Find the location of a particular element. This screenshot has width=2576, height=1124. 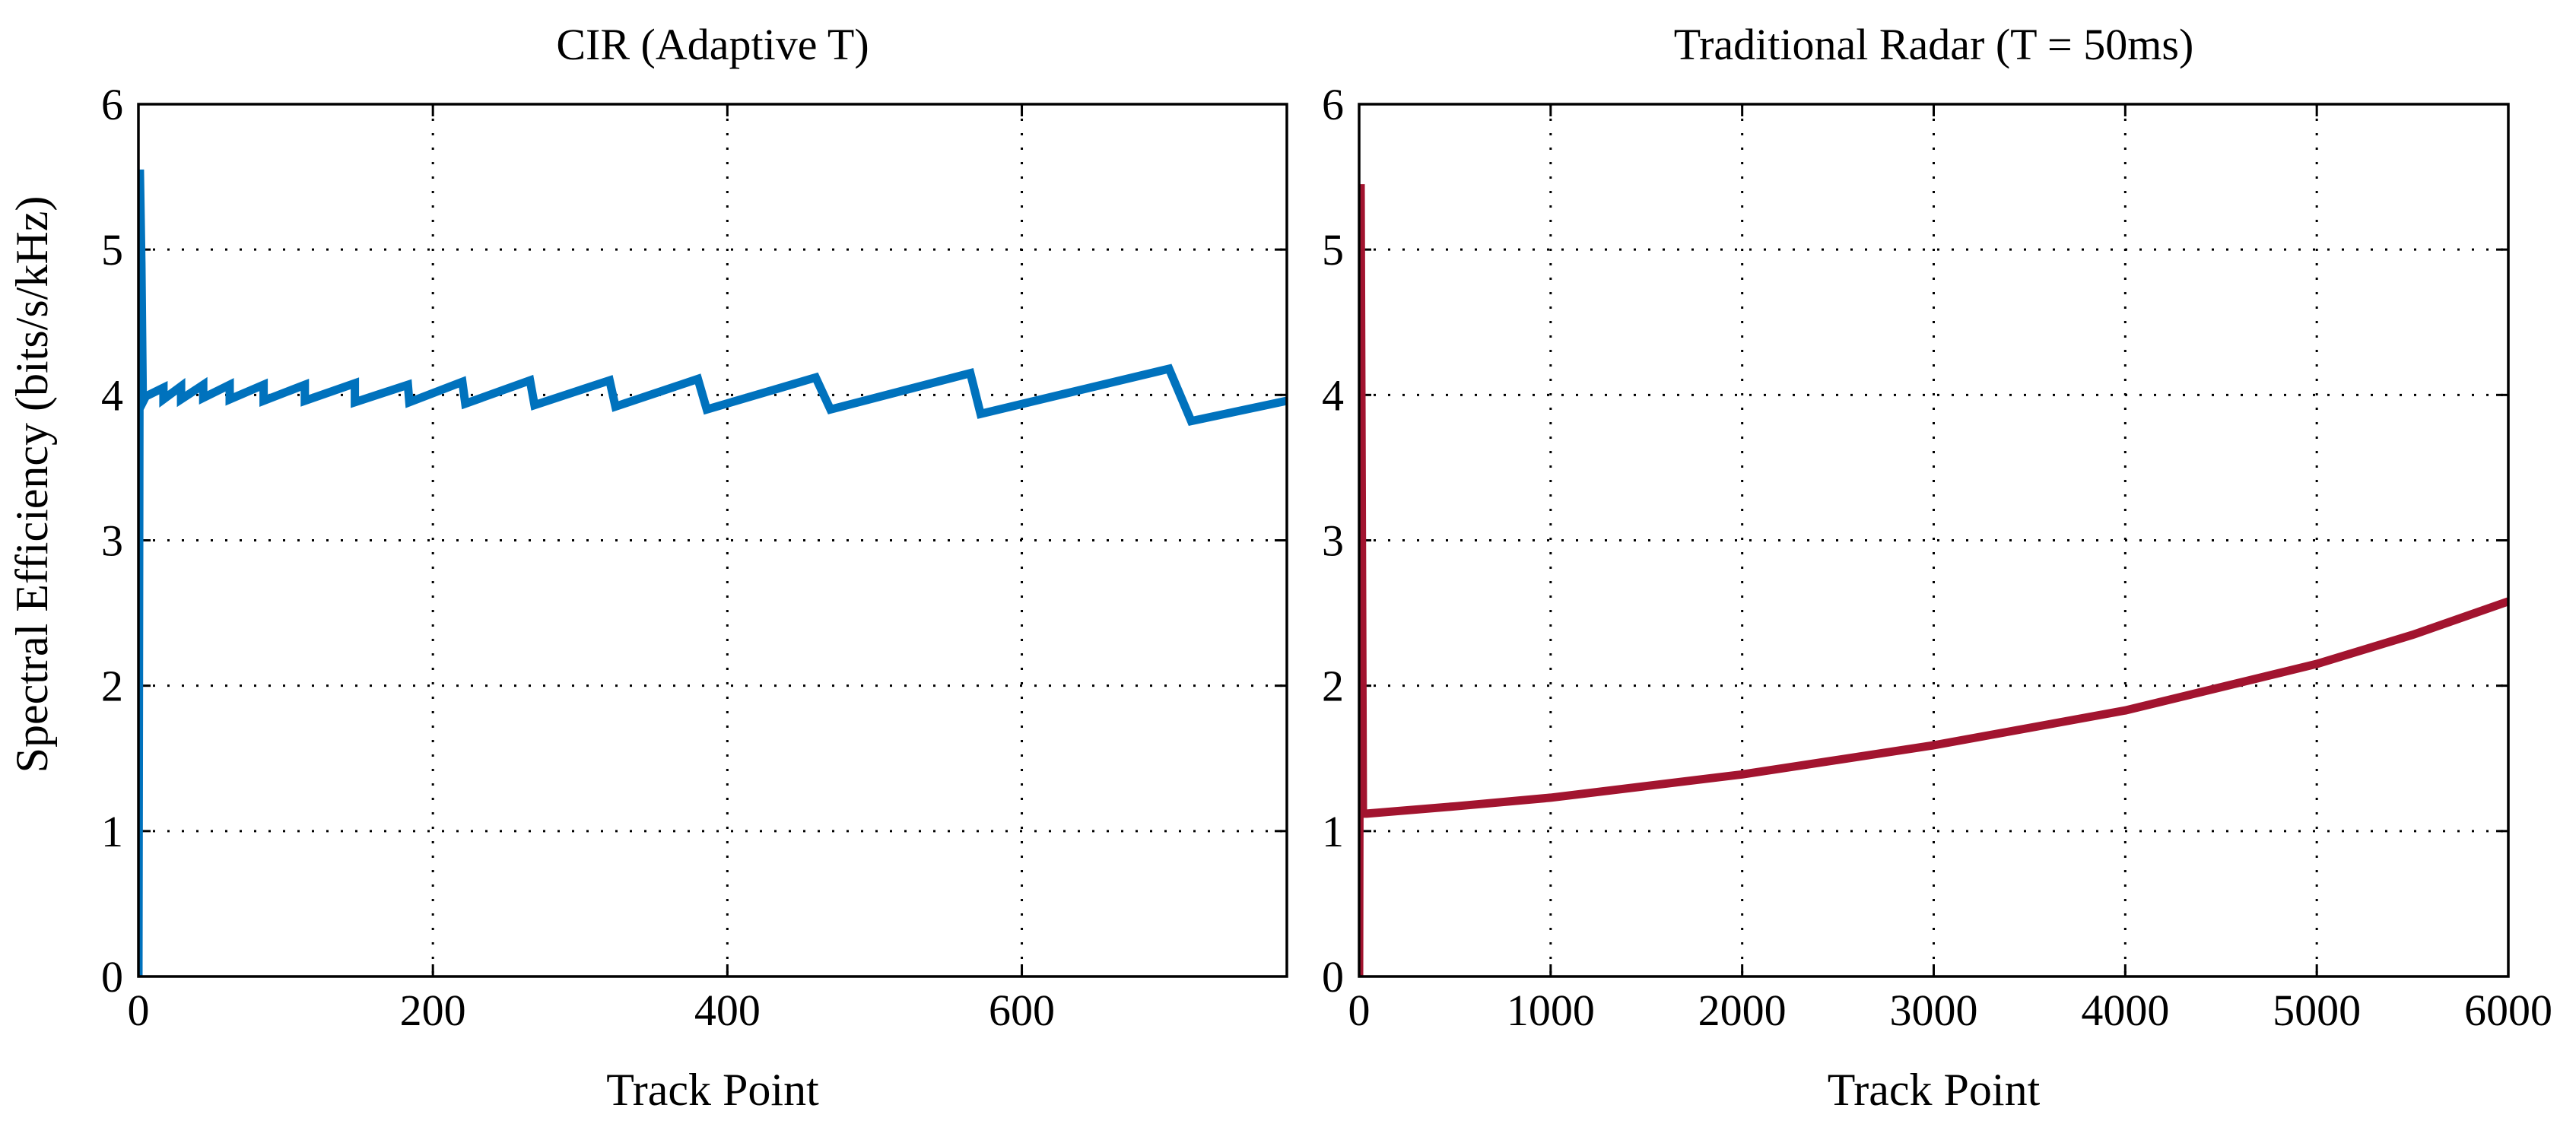

chart-title: Traditional Radar (T = 50ms) is located at coordinates (1934, 44).